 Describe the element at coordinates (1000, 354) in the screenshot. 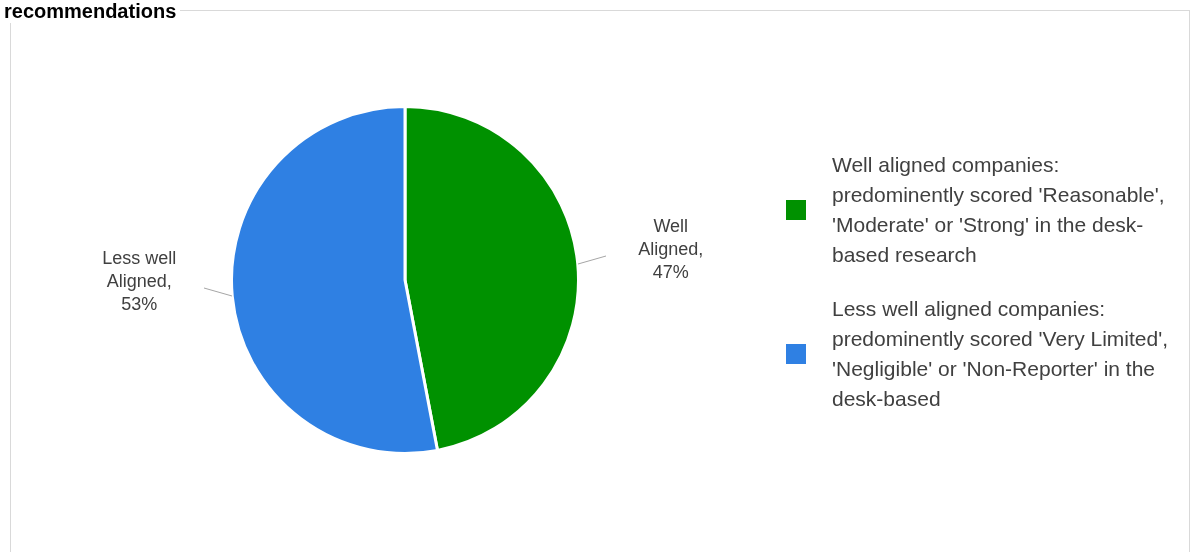

I see `legend-label: Less well aligned companies: predominently scored 'Very Limited', 'Negligible' or 'Non-Reporter' in the desk-based` at that location.